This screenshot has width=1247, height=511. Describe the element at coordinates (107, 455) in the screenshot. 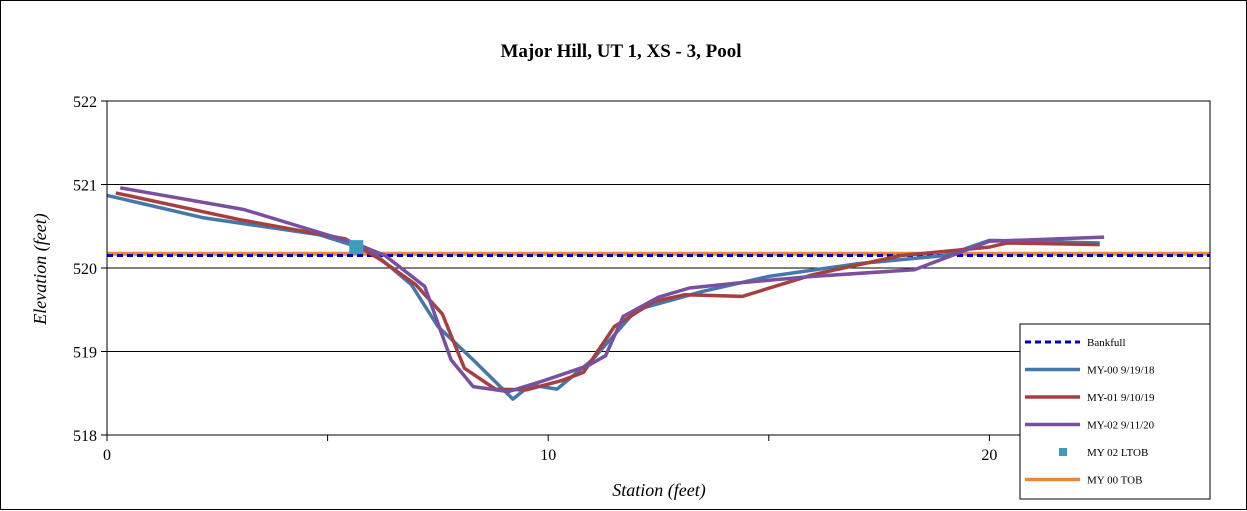

I see `x-tick-label: 0` at that location.